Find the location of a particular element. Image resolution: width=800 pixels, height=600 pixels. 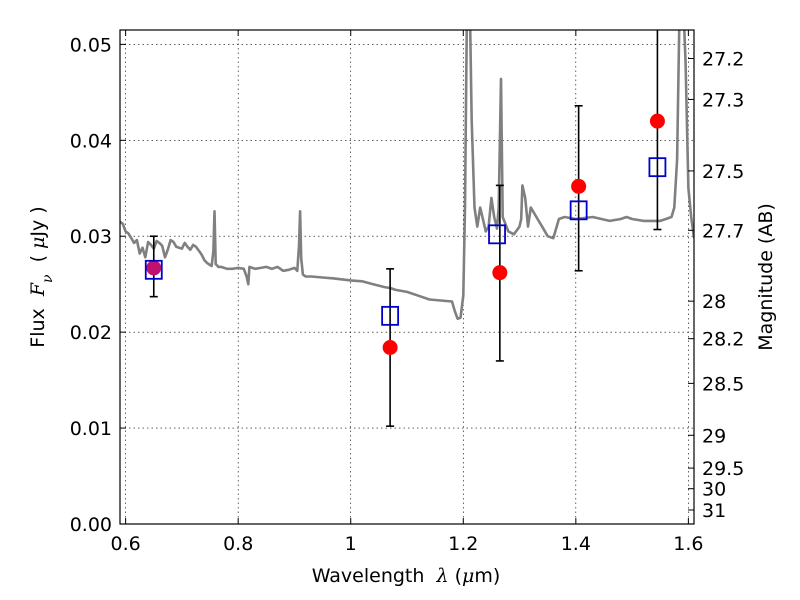

x-axis-title-unit: m) is located at coordinates (487, 576).